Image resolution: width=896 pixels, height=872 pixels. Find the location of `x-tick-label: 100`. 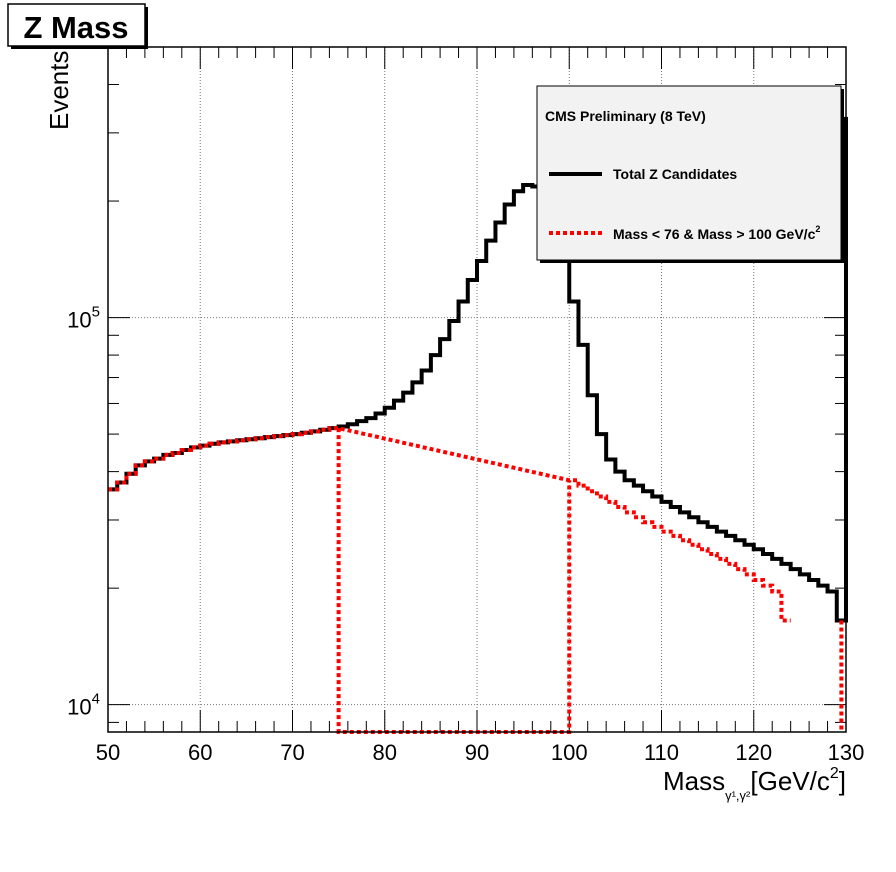

x-tick-label: 100 is located at coordinates (569, 752).